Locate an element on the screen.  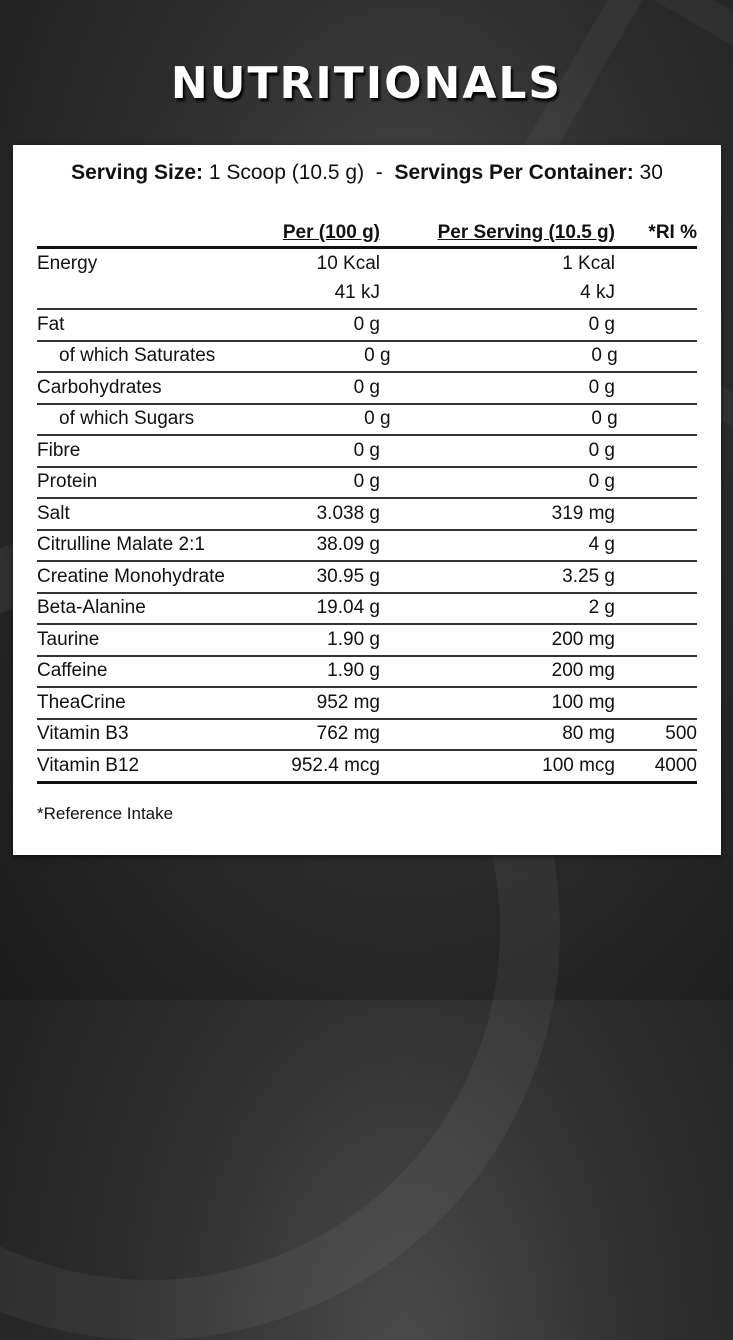
table-row: Beta-Alanine 19.04 g 2 g is located at coordinates (367, 609).